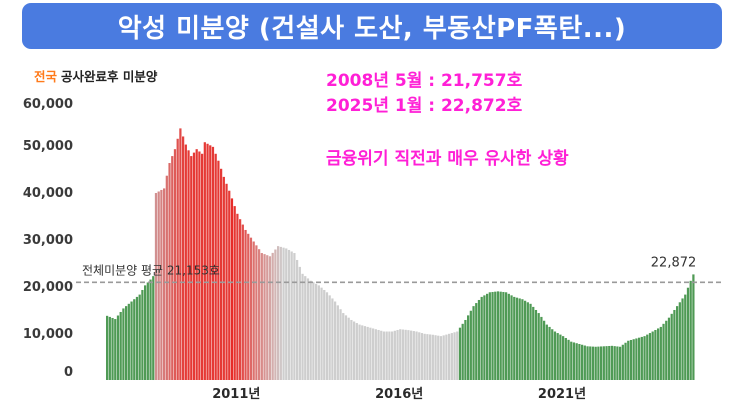 The width and height of the screenshot is (743, 417). Describe the element at coordinates (151, 270) in the screenshot. I see `average-label: 전체미분양 평균 21,153호` at that location.